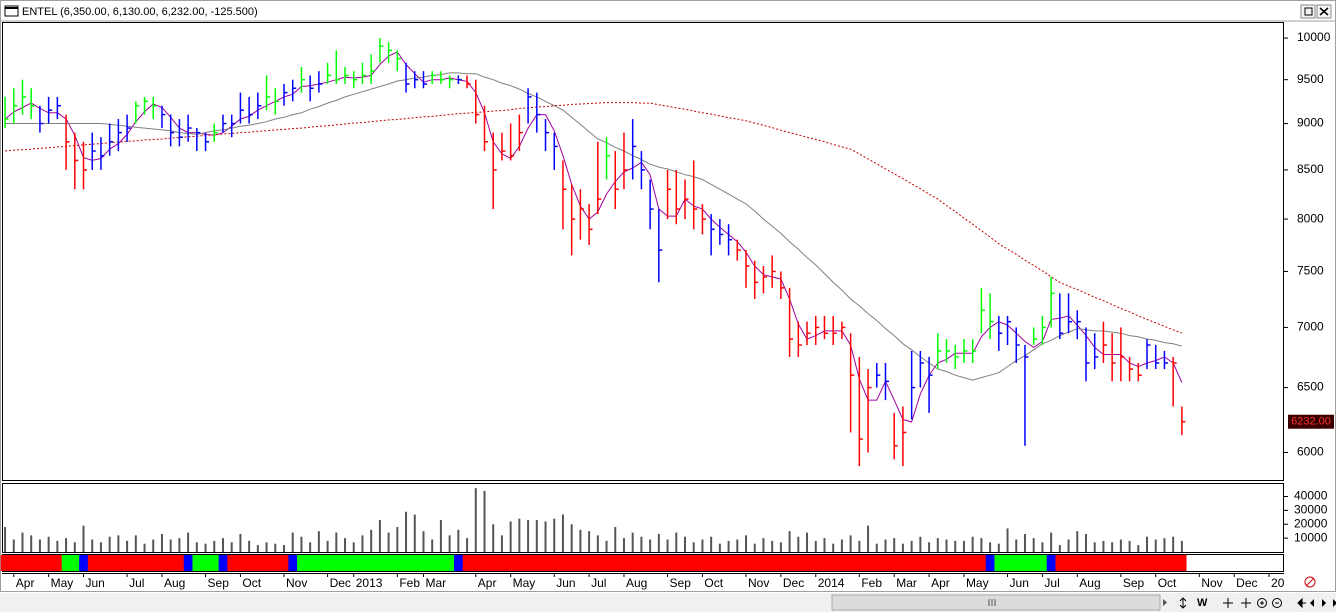 The height and width of the screenshot is (612, 1336). I want to click on toolbar-back, so click(1301, 603).